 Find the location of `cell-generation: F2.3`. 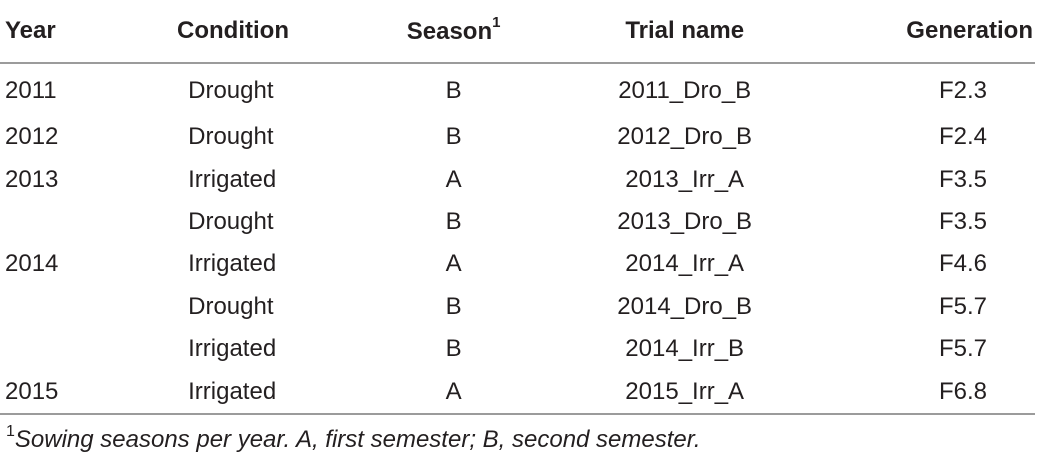

cell-generation: F2.3 is located at coordinates (962, 90).